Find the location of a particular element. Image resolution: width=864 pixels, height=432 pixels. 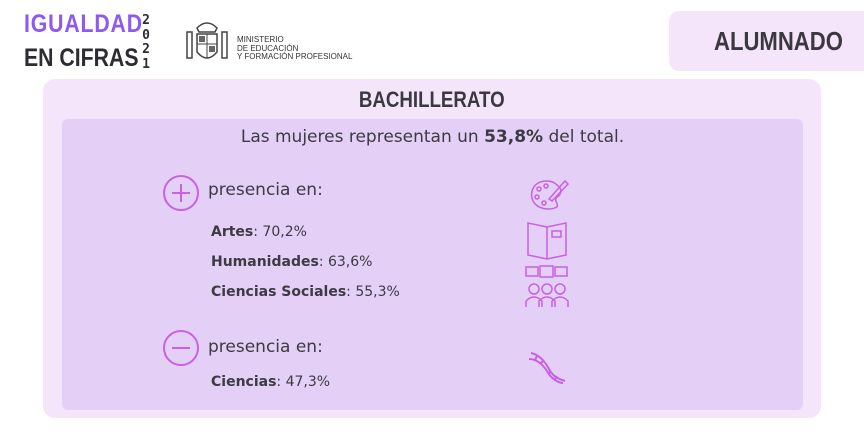

list-item: Artes: 70,2% is located at coordinates (259, 232).